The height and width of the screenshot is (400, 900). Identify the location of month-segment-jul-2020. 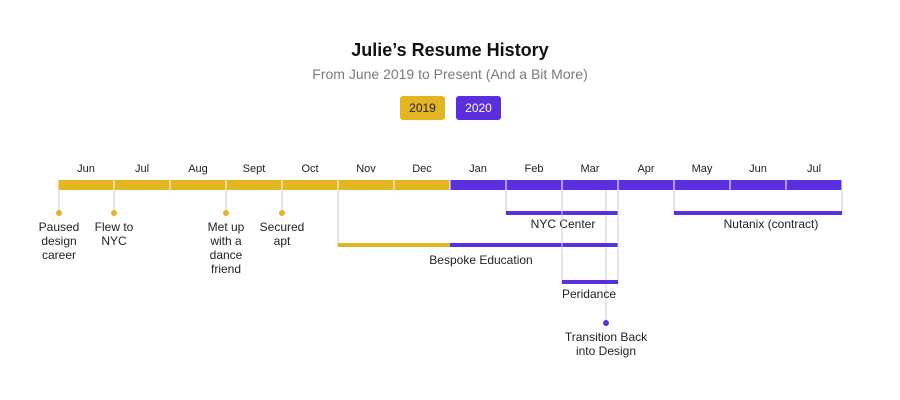
(814, 185).